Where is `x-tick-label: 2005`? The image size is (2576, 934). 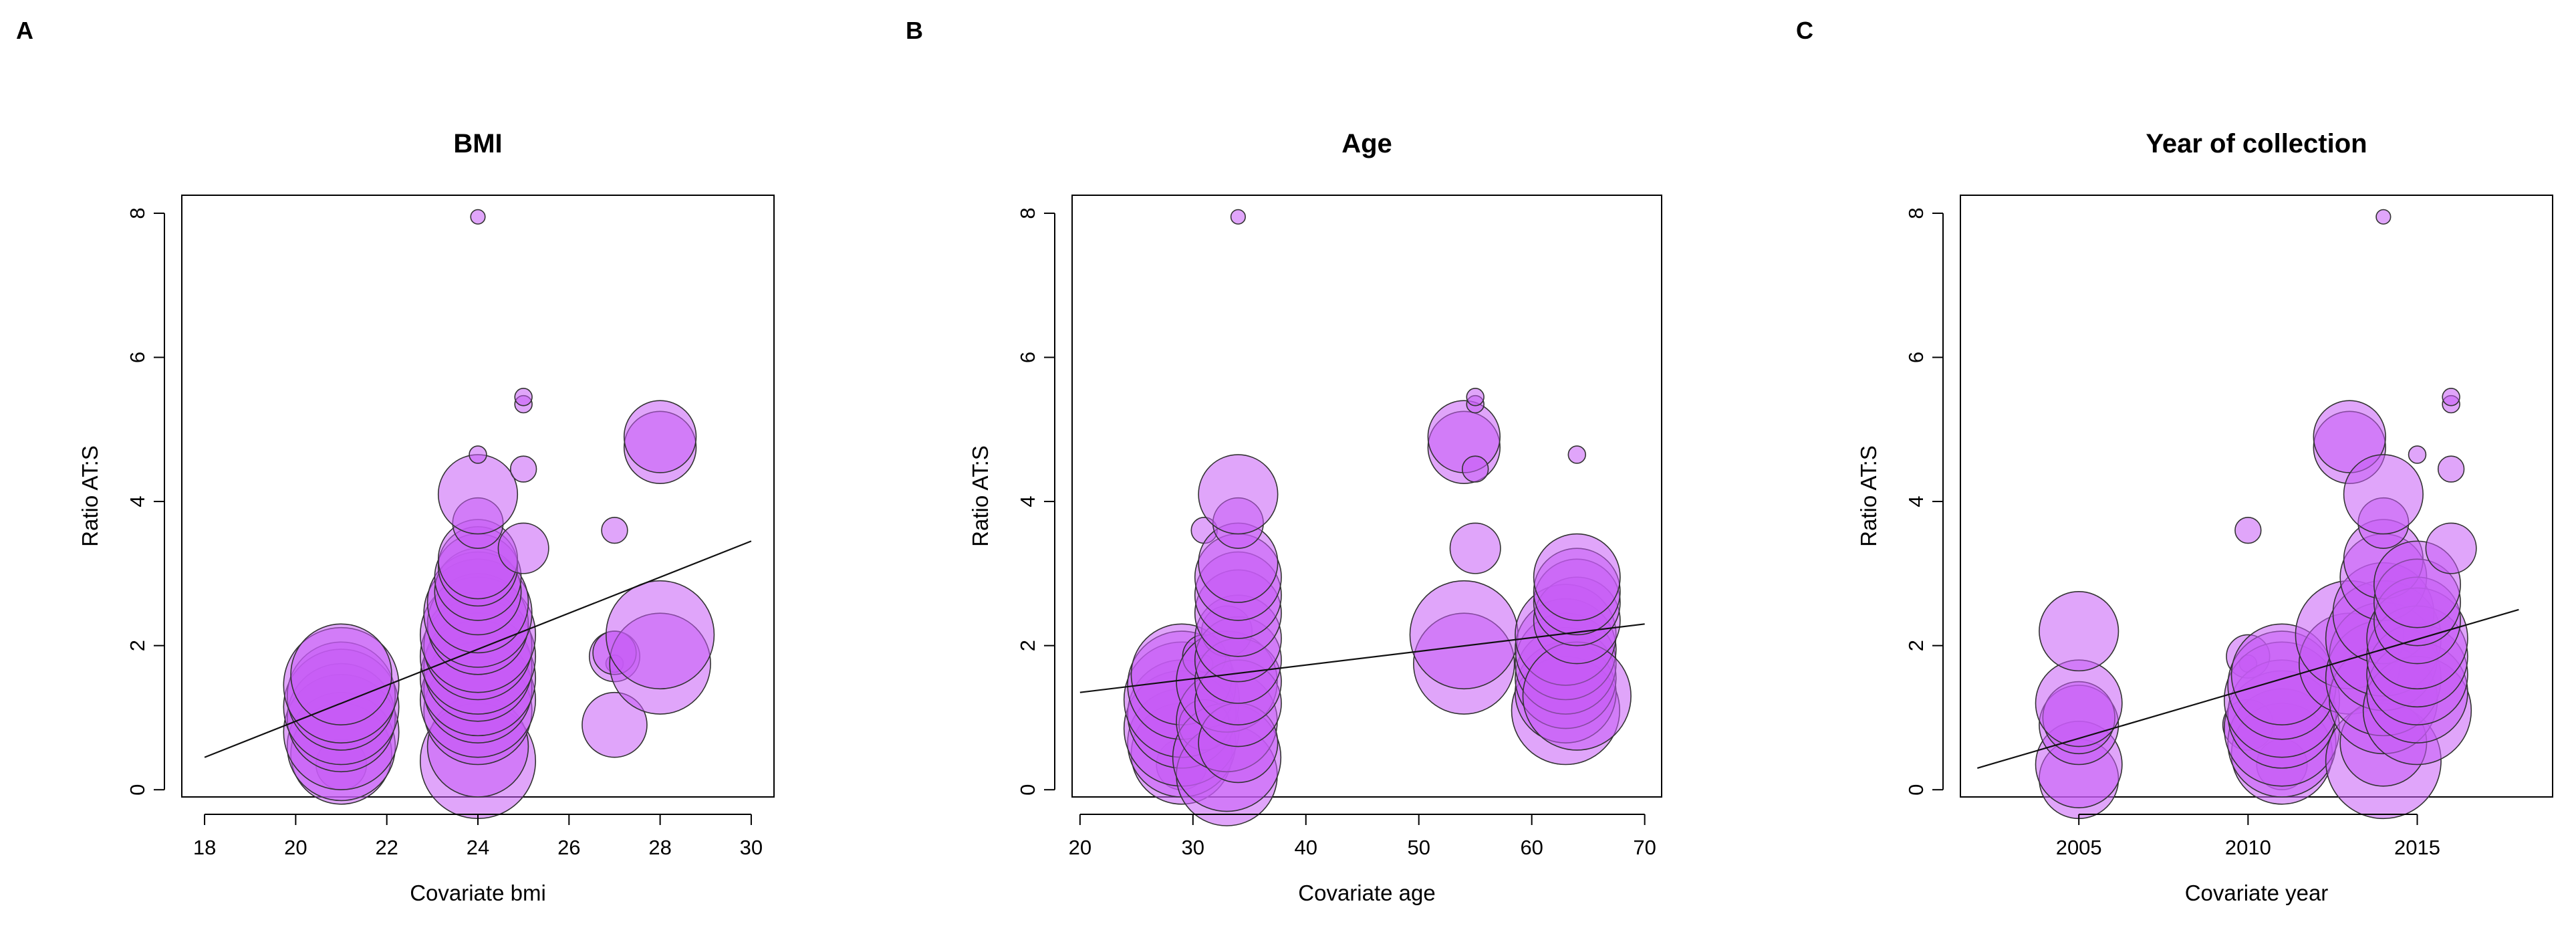
x-tick-label: 2005 is located at coordinates (2079, 847).